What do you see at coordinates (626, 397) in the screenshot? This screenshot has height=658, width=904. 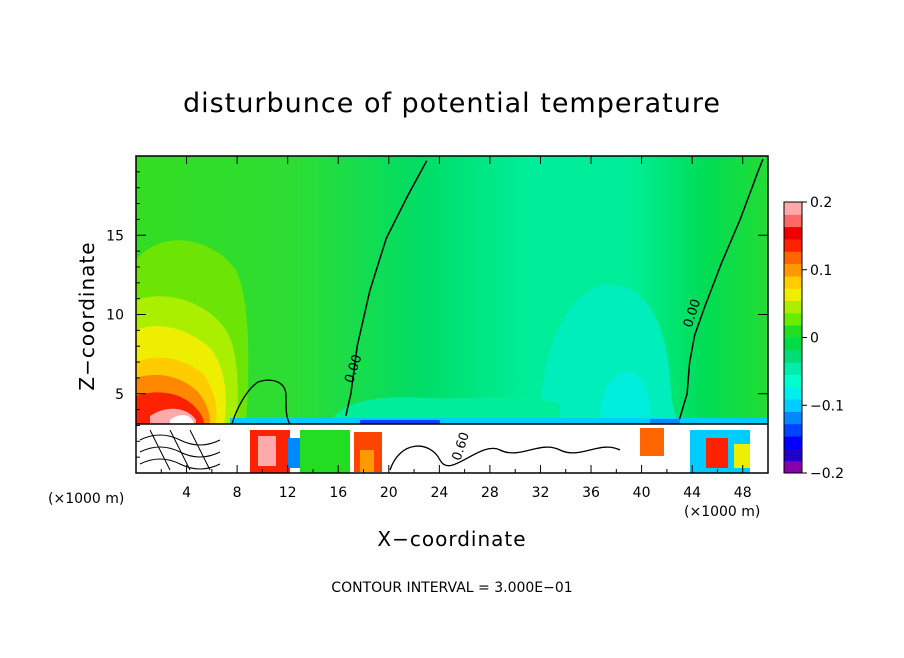 I see `cool-region-core` at bounding box center [626, 397].